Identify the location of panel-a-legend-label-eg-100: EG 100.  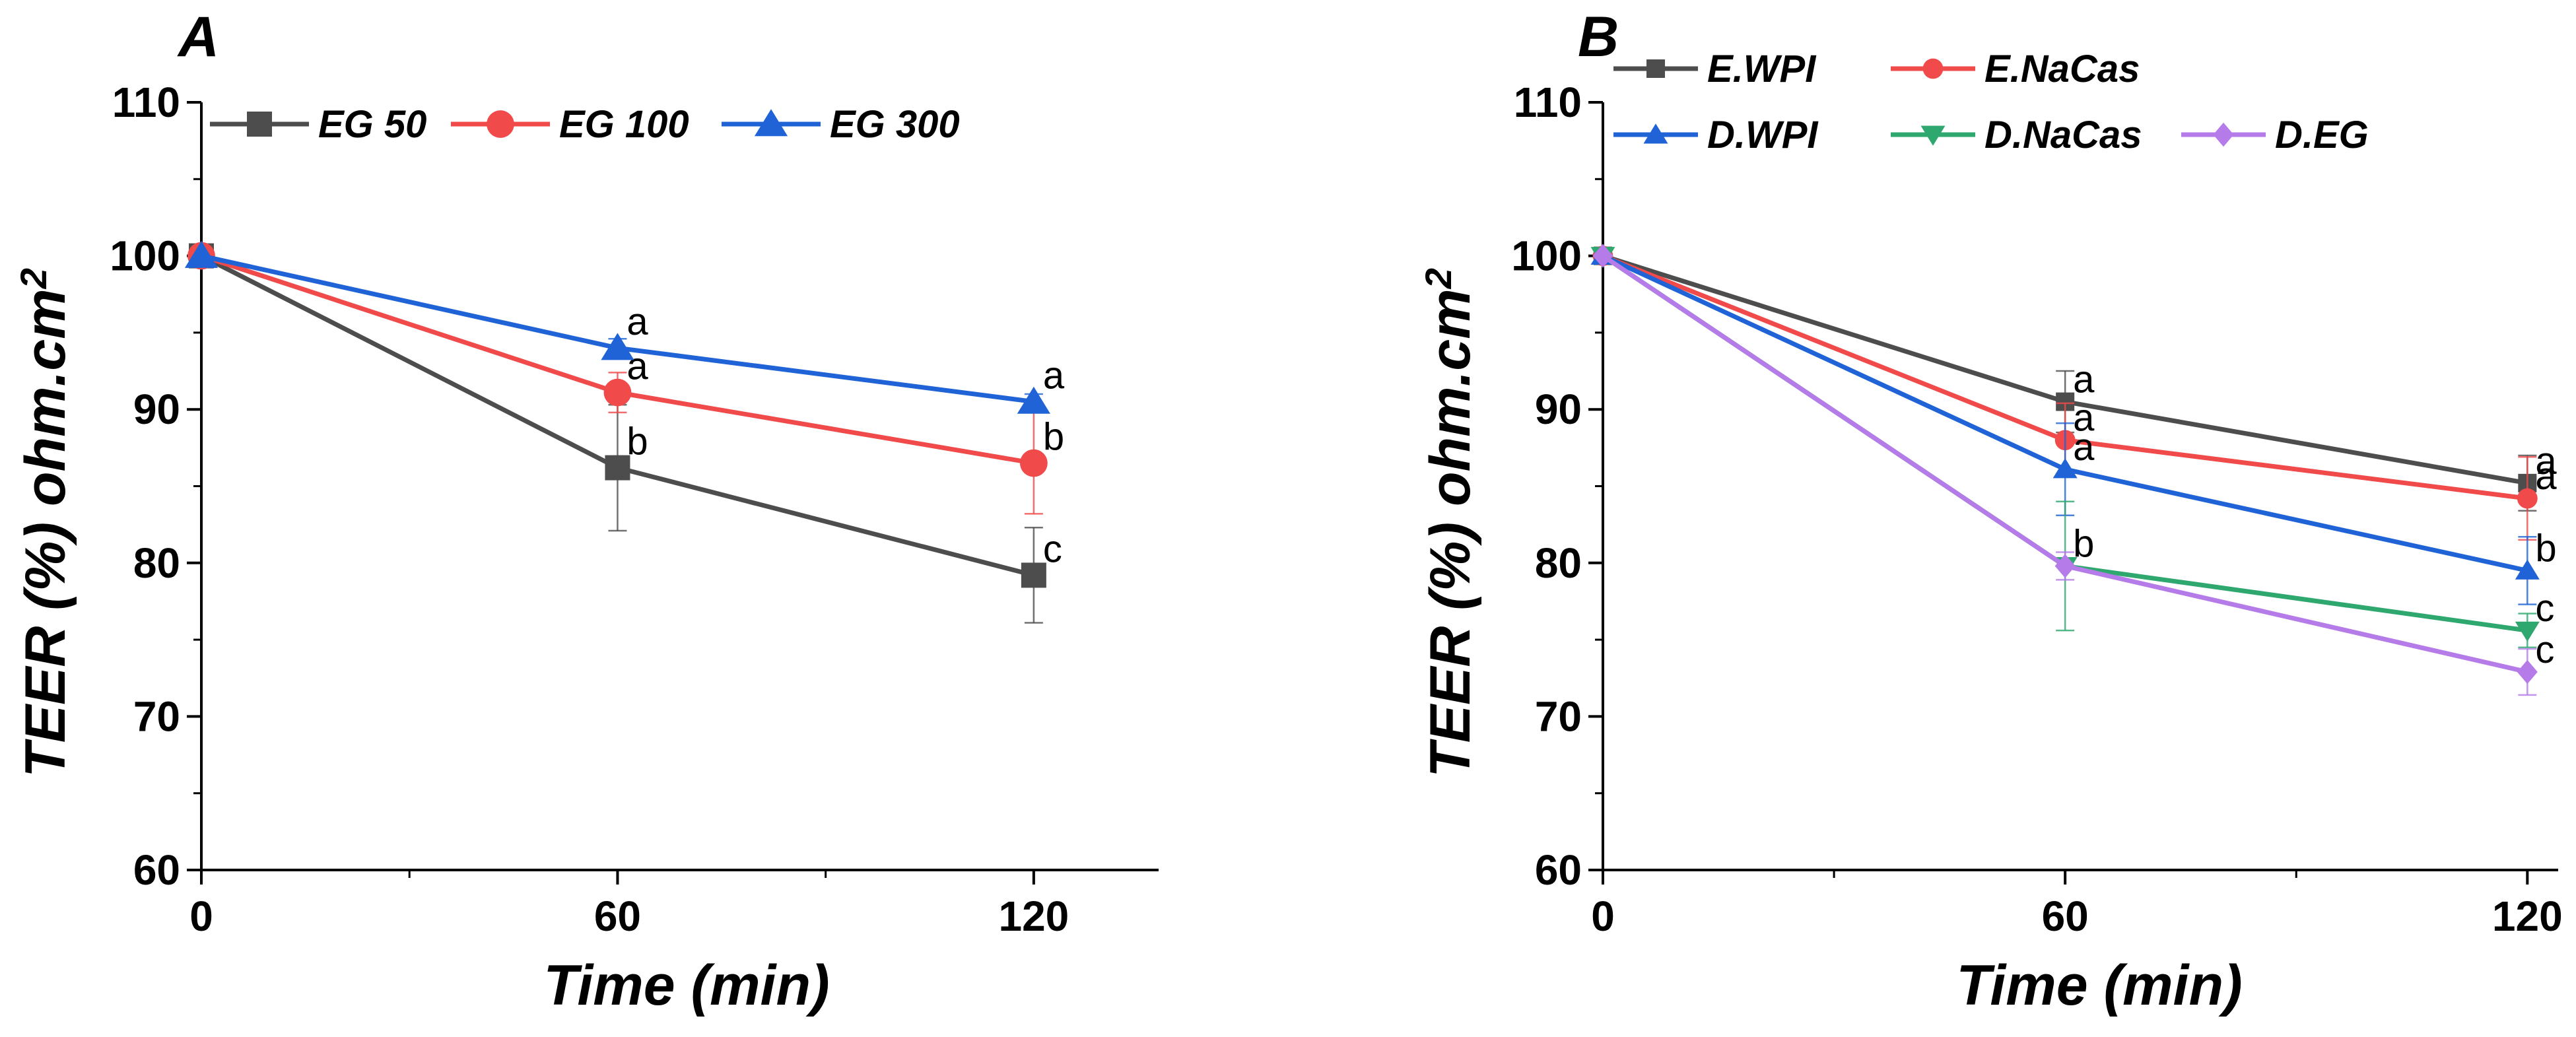
(624, 124).